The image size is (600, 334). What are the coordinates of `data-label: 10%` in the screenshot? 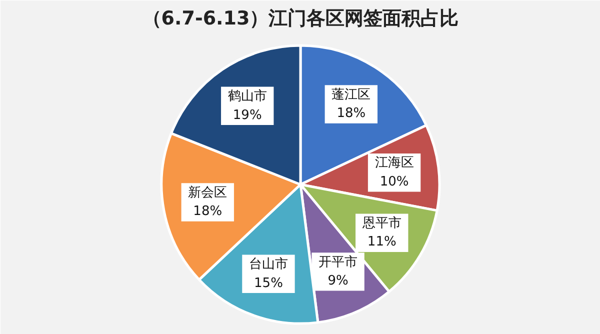 It's located at (394, 182).